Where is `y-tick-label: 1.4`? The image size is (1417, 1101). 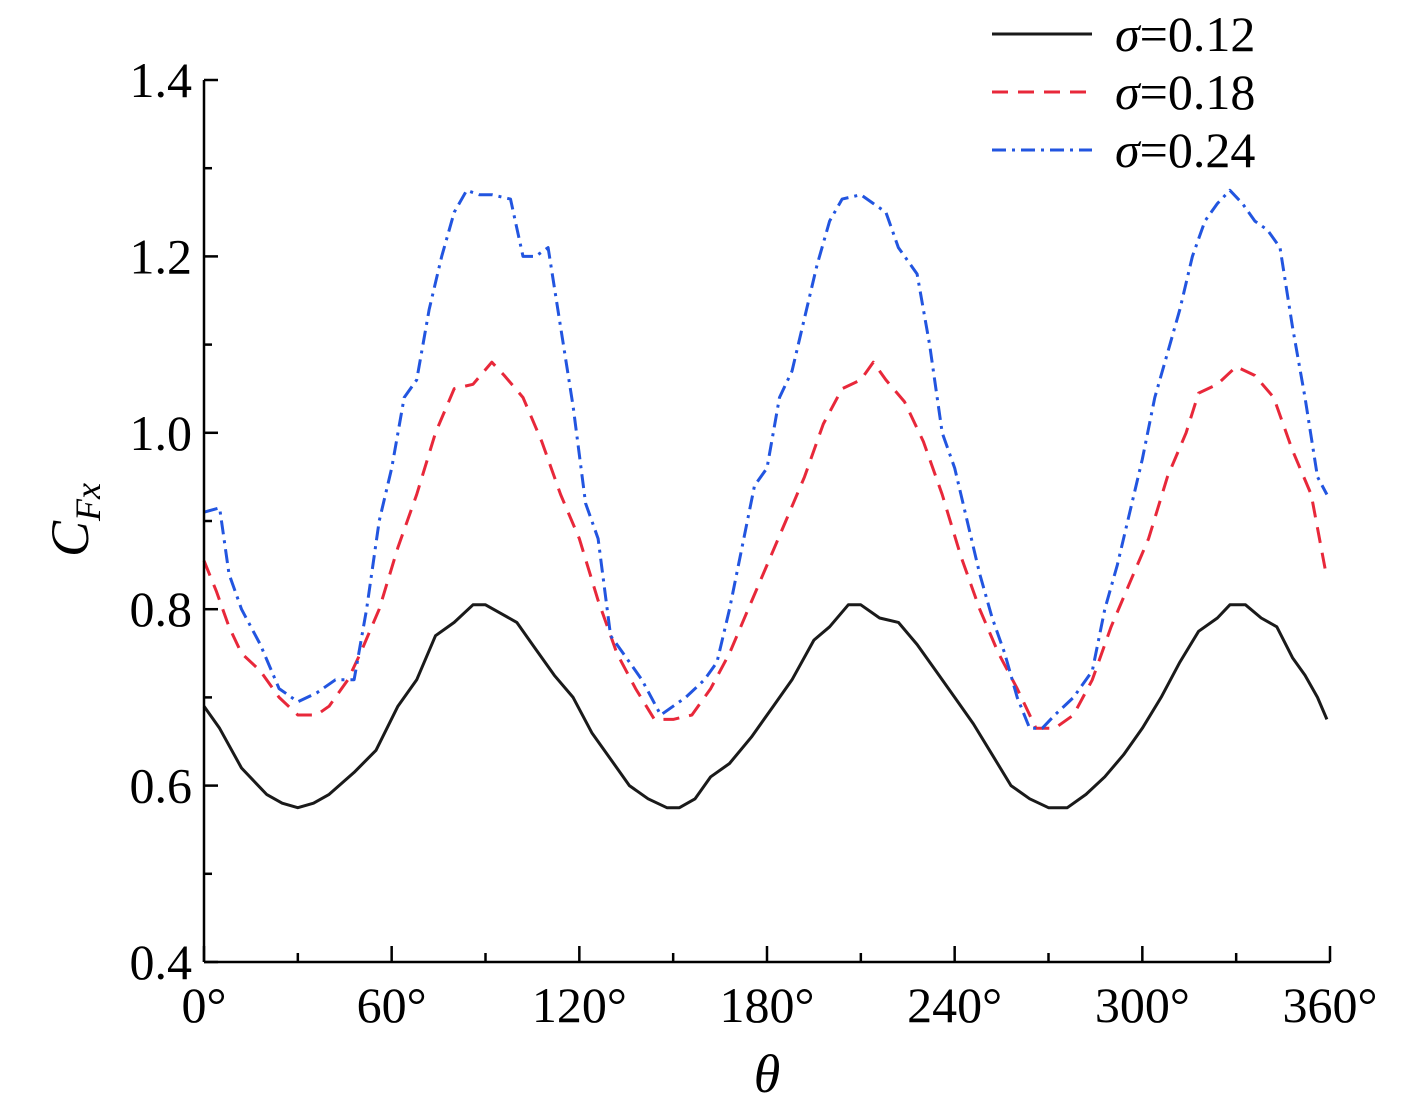 y-tick-label: 1.4 is located at coordinates (161, 80).